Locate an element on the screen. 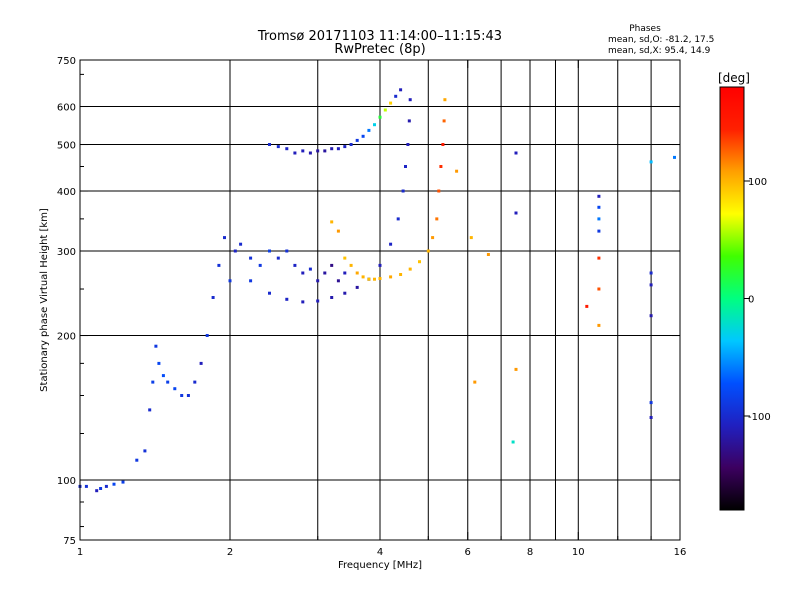 This screenshot has width=800, height=600. y-tick-label: 75 is located at coordinates (69, 541).